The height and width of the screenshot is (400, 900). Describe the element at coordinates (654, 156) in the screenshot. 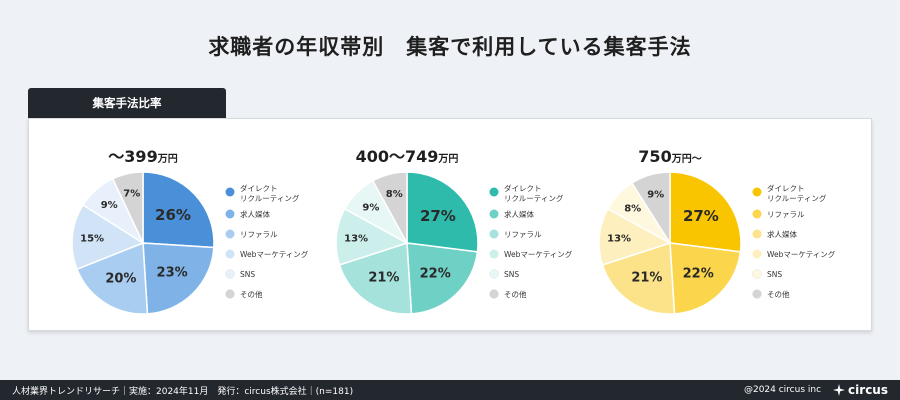

I see `chart-title-main: 750` at that location.